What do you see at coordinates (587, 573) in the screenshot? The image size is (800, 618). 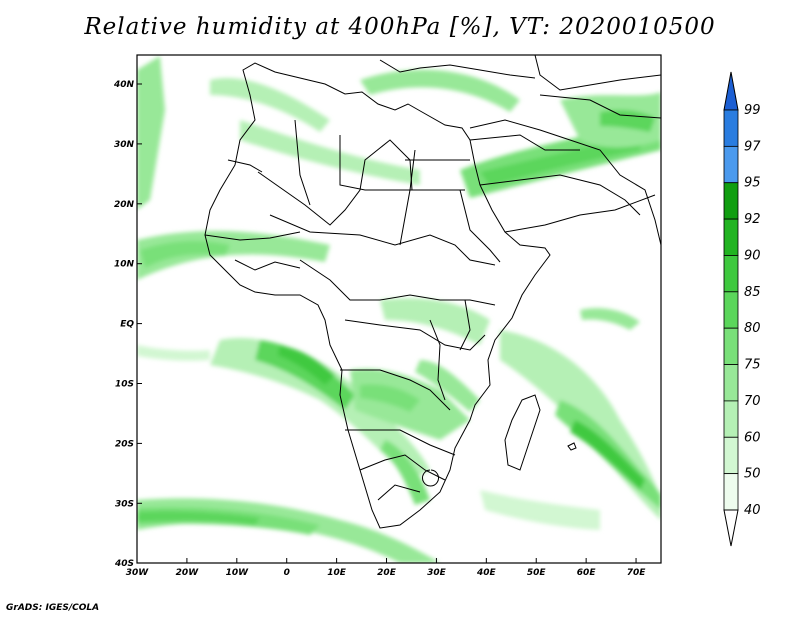 I see `x-tick-label: 60E` at bounding box center [587, 573].